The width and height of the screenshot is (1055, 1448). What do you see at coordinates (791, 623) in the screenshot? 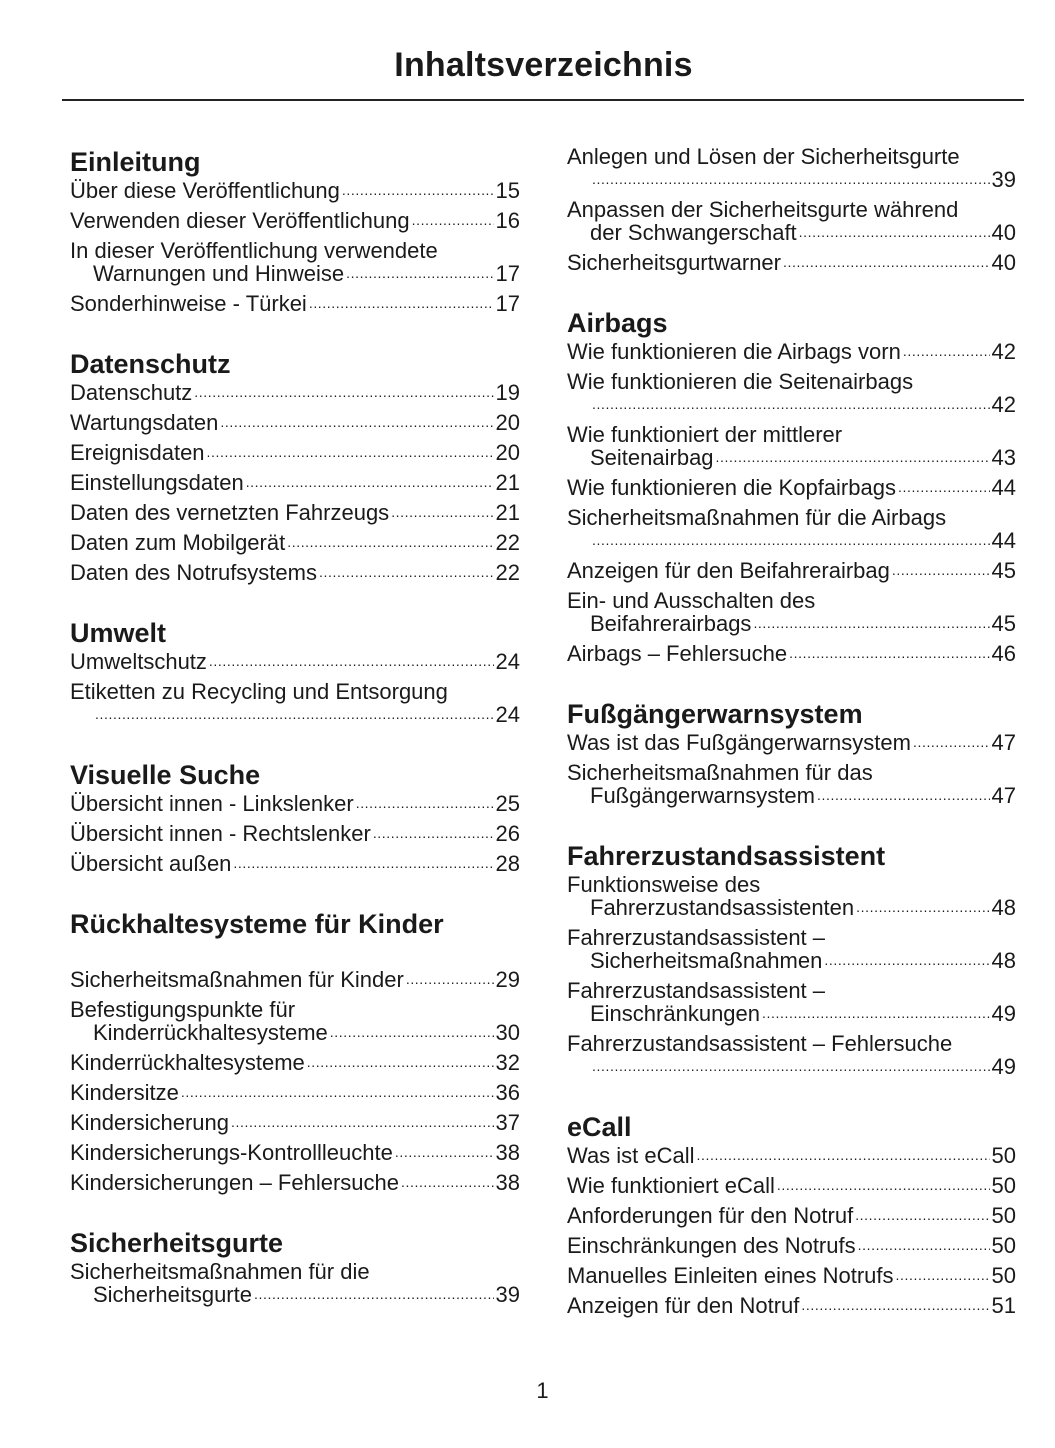
I see `entry-line-continued: Beifahrerairbags 45` at bounding box center [791, 623].